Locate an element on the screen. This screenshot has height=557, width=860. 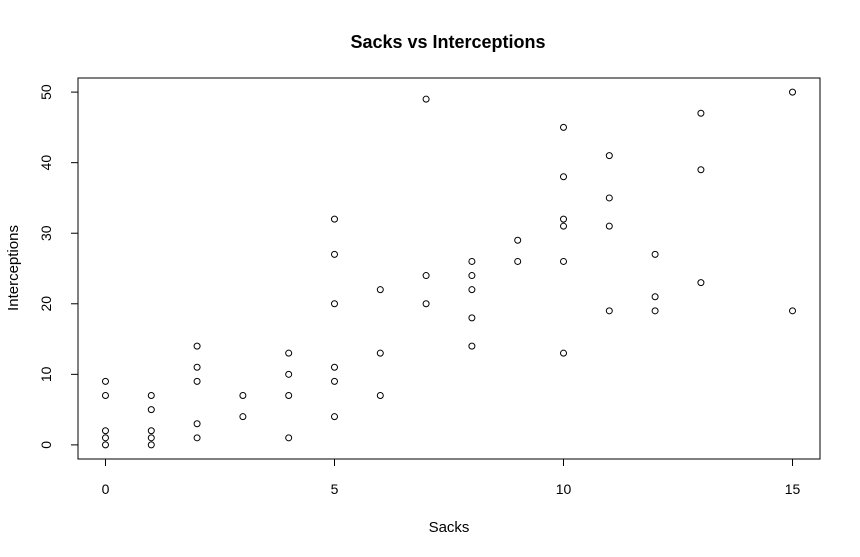
y-tick-label: 20 is located at coordinates (46, 304).